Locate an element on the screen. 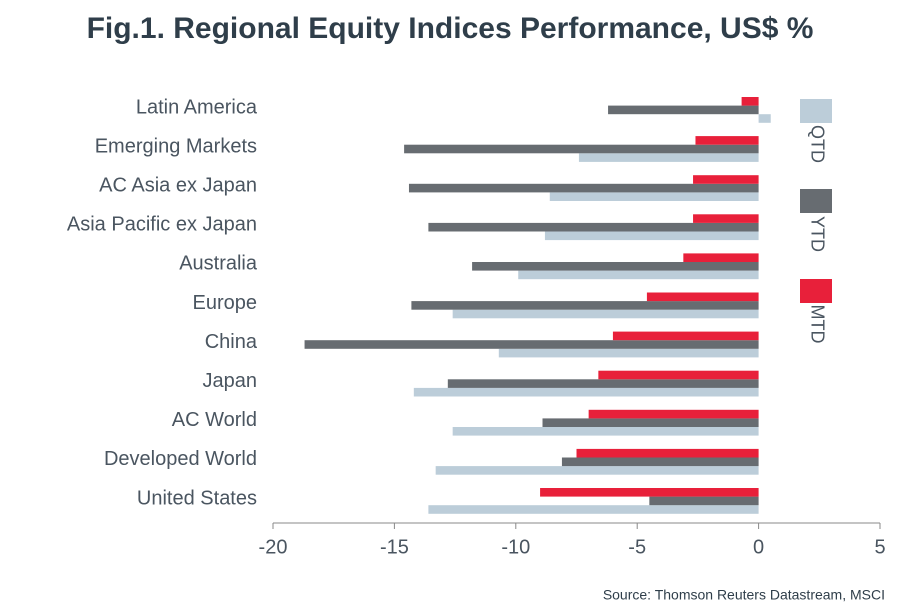 The width and height of the screenshot is (904, 615). x-tick-label: -15 is located at coordinates (394, 547).